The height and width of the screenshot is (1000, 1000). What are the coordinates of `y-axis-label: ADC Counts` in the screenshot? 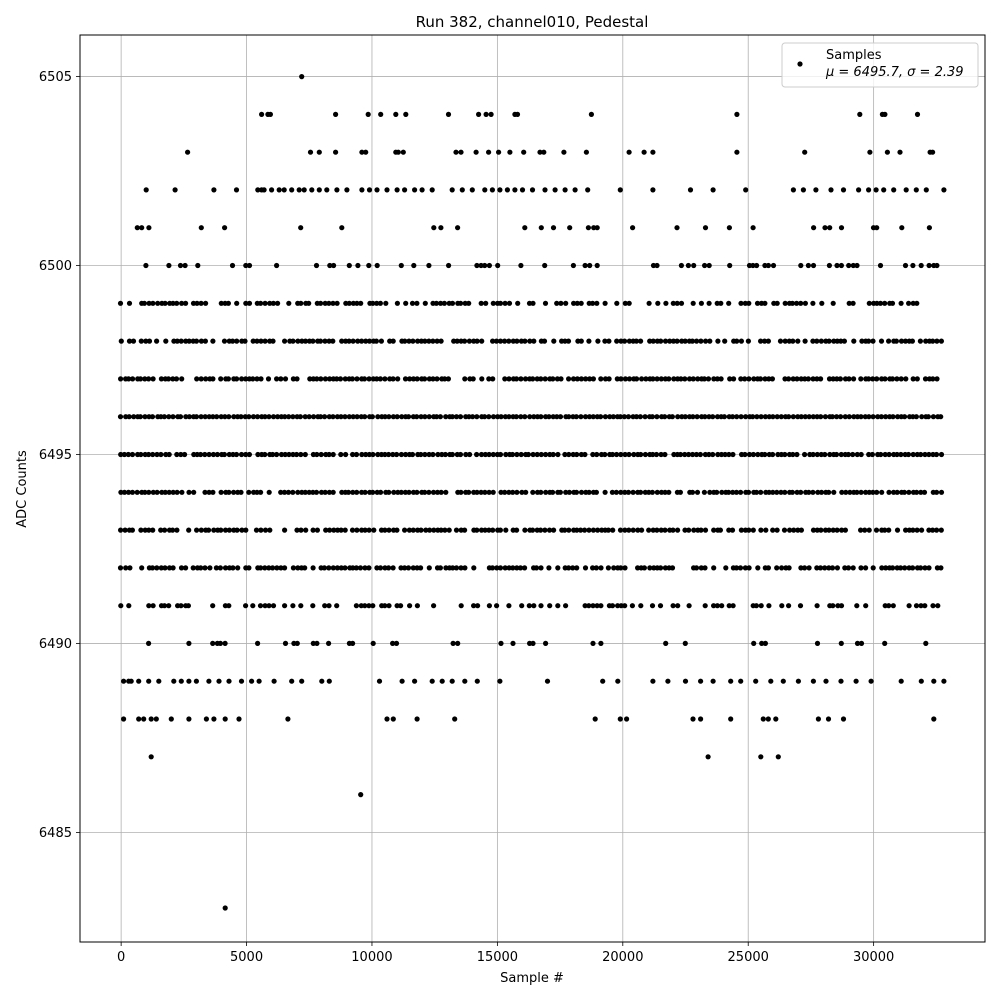 It's located at (22, 489).